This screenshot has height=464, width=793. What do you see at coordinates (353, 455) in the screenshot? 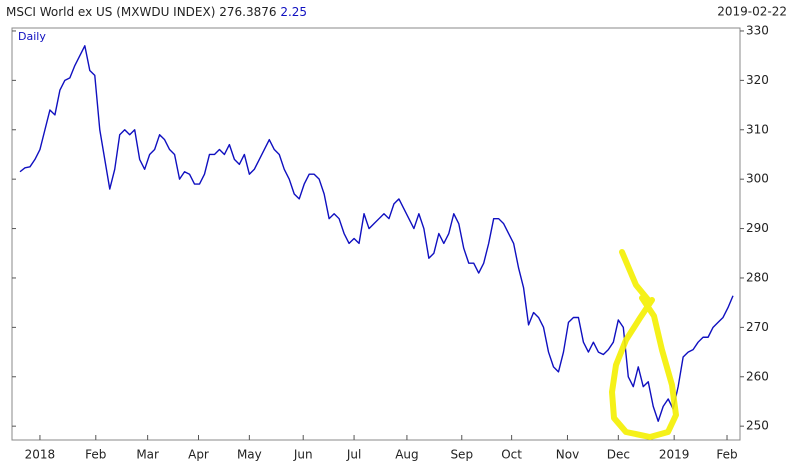
I see `x-tick-label: Jul` at bounding box center [353, 455].